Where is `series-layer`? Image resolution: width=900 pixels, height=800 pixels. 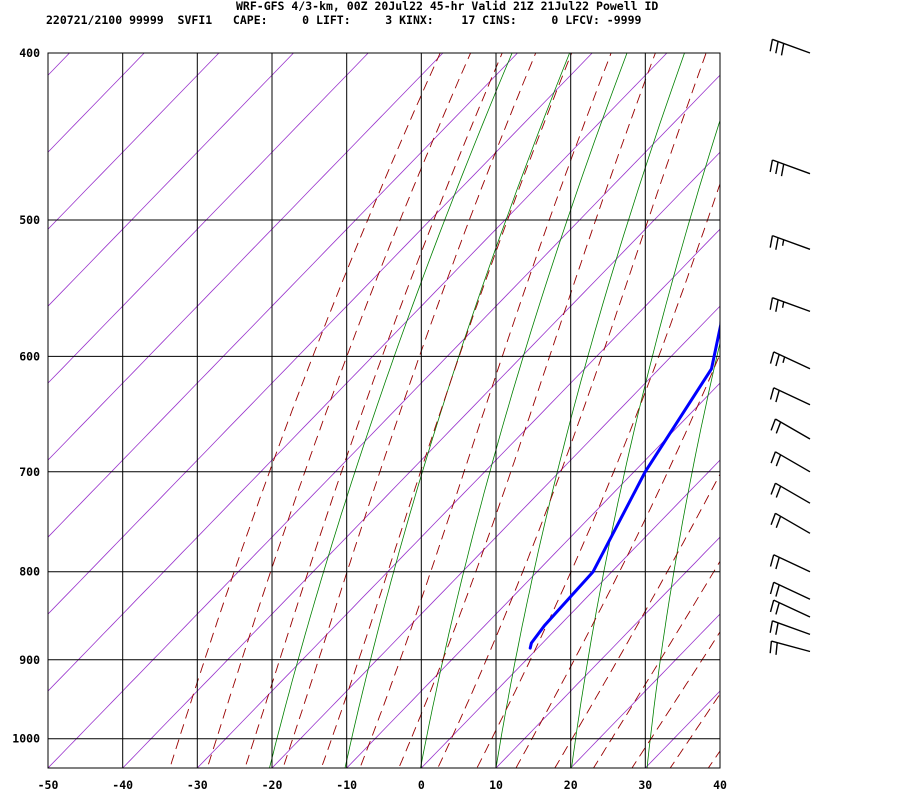 series-layer is located at coordinates (624, 480).